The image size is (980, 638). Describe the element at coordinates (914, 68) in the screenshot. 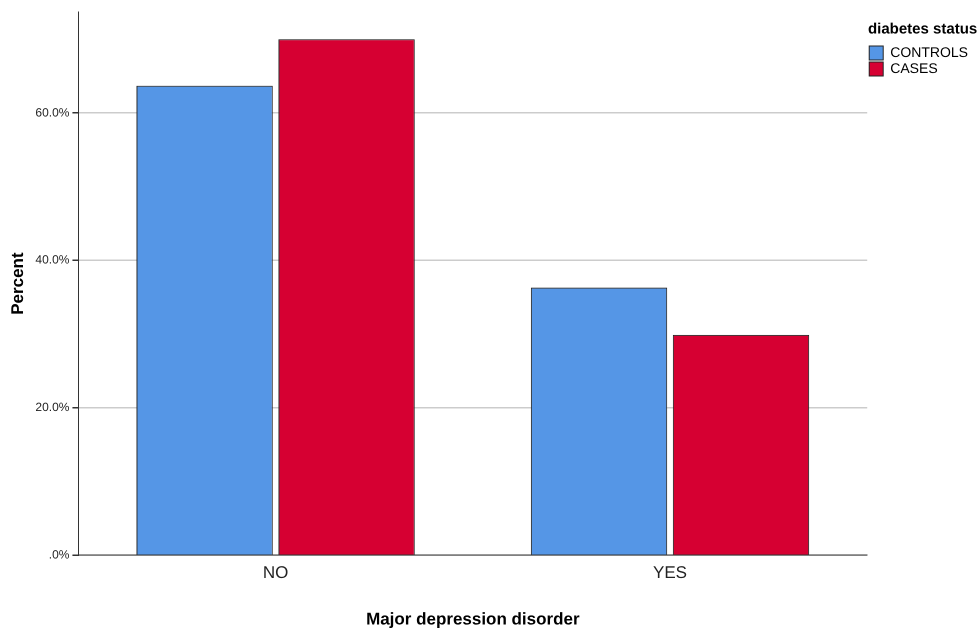

I see `legend-label: CASES` at that location.